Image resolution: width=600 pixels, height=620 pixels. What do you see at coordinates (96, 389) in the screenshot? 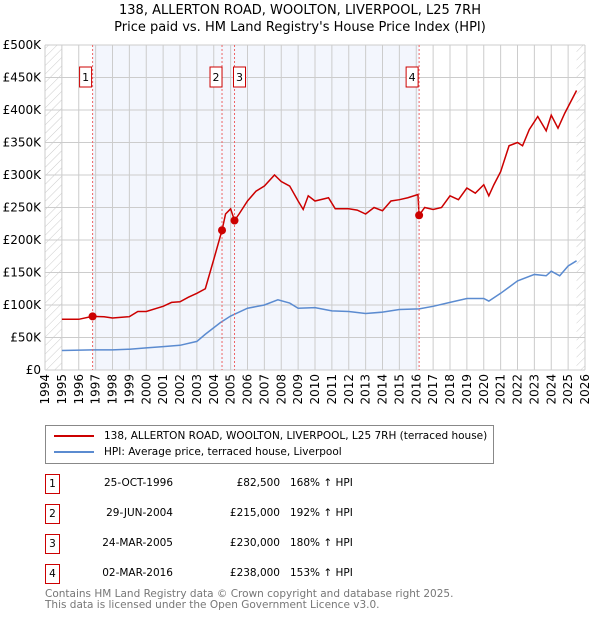
I see `x-tick-label: 1997` at bounding box center [96, 389].